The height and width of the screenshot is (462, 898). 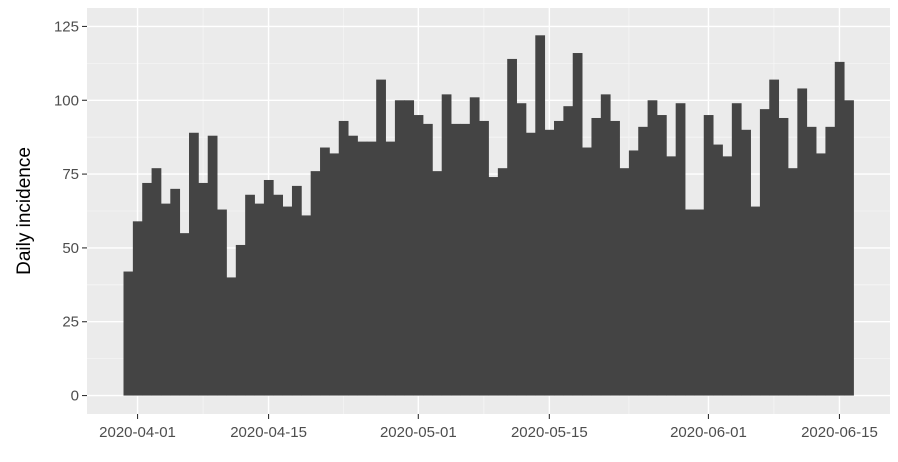 I want to click on x-tick-label: 2020-06-15, so click(x=839, y=432).